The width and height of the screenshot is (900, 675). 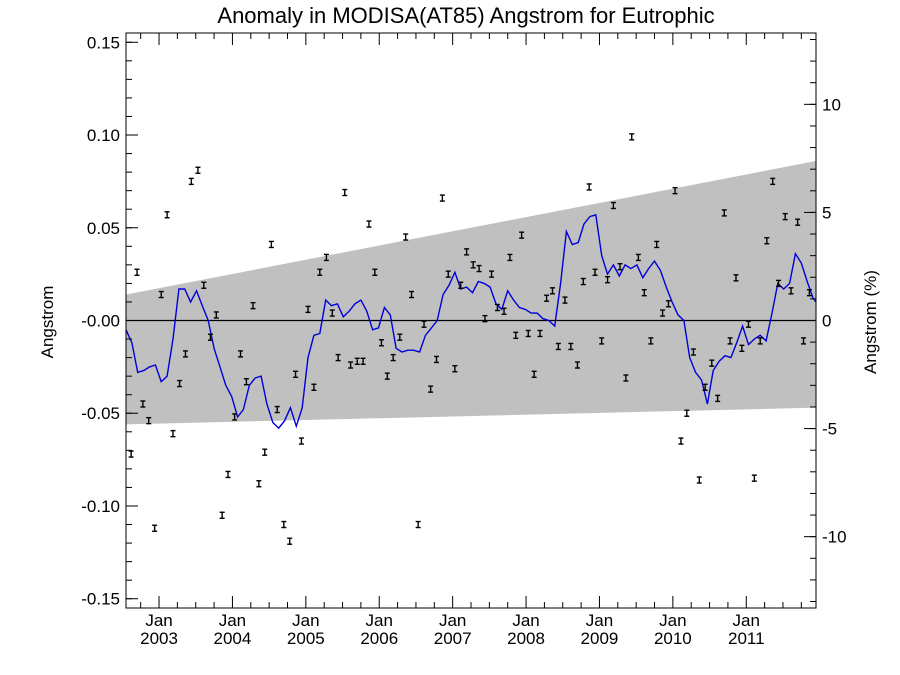 I want to click on x-tick-year: 2003, so click(x=159, y=638).